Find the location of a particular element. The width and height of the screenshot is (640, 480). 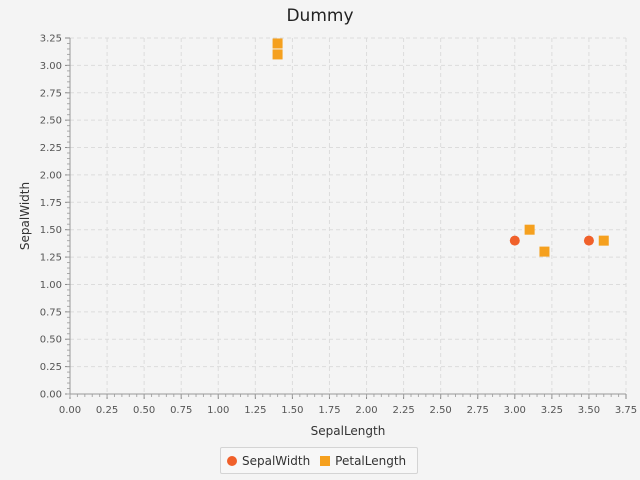

y-tick-label: 1.00 is located at coordinates (51, 285).